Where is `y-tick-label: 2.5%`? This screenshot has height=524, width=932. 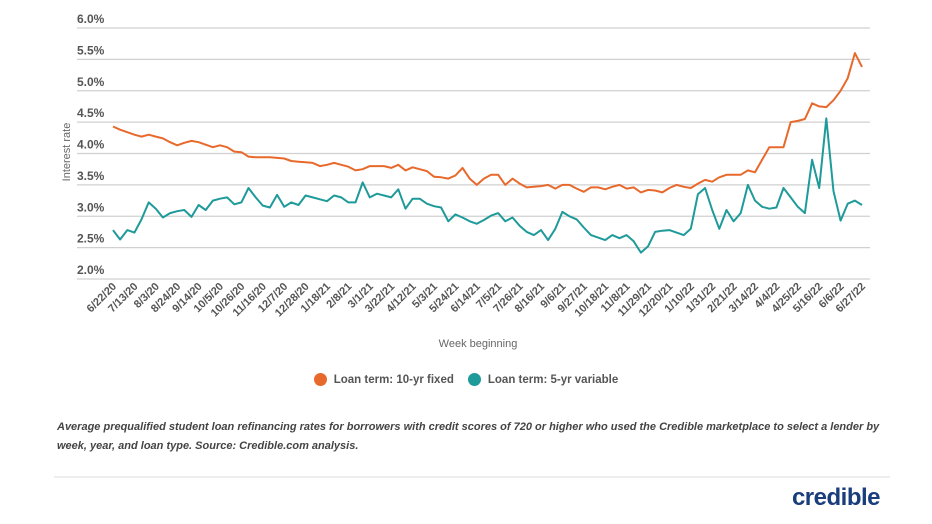
y-tick-label: 2.5% is located at coordinates (91, 239).